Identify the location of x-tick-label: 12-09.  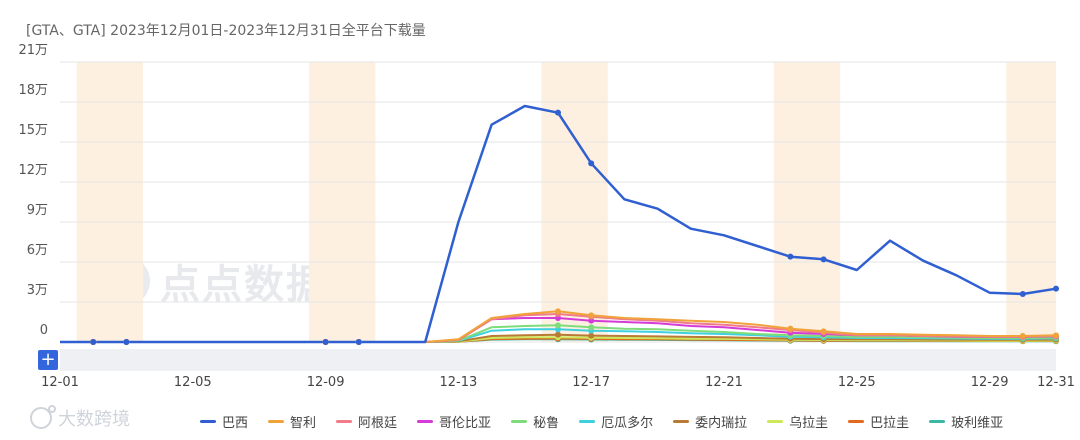
(326, 382).